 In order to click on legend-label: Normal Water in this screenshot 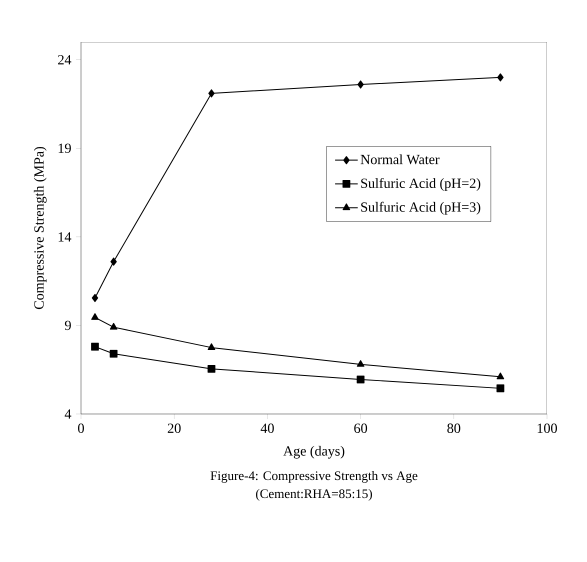, I will do `click(400, 159)`.